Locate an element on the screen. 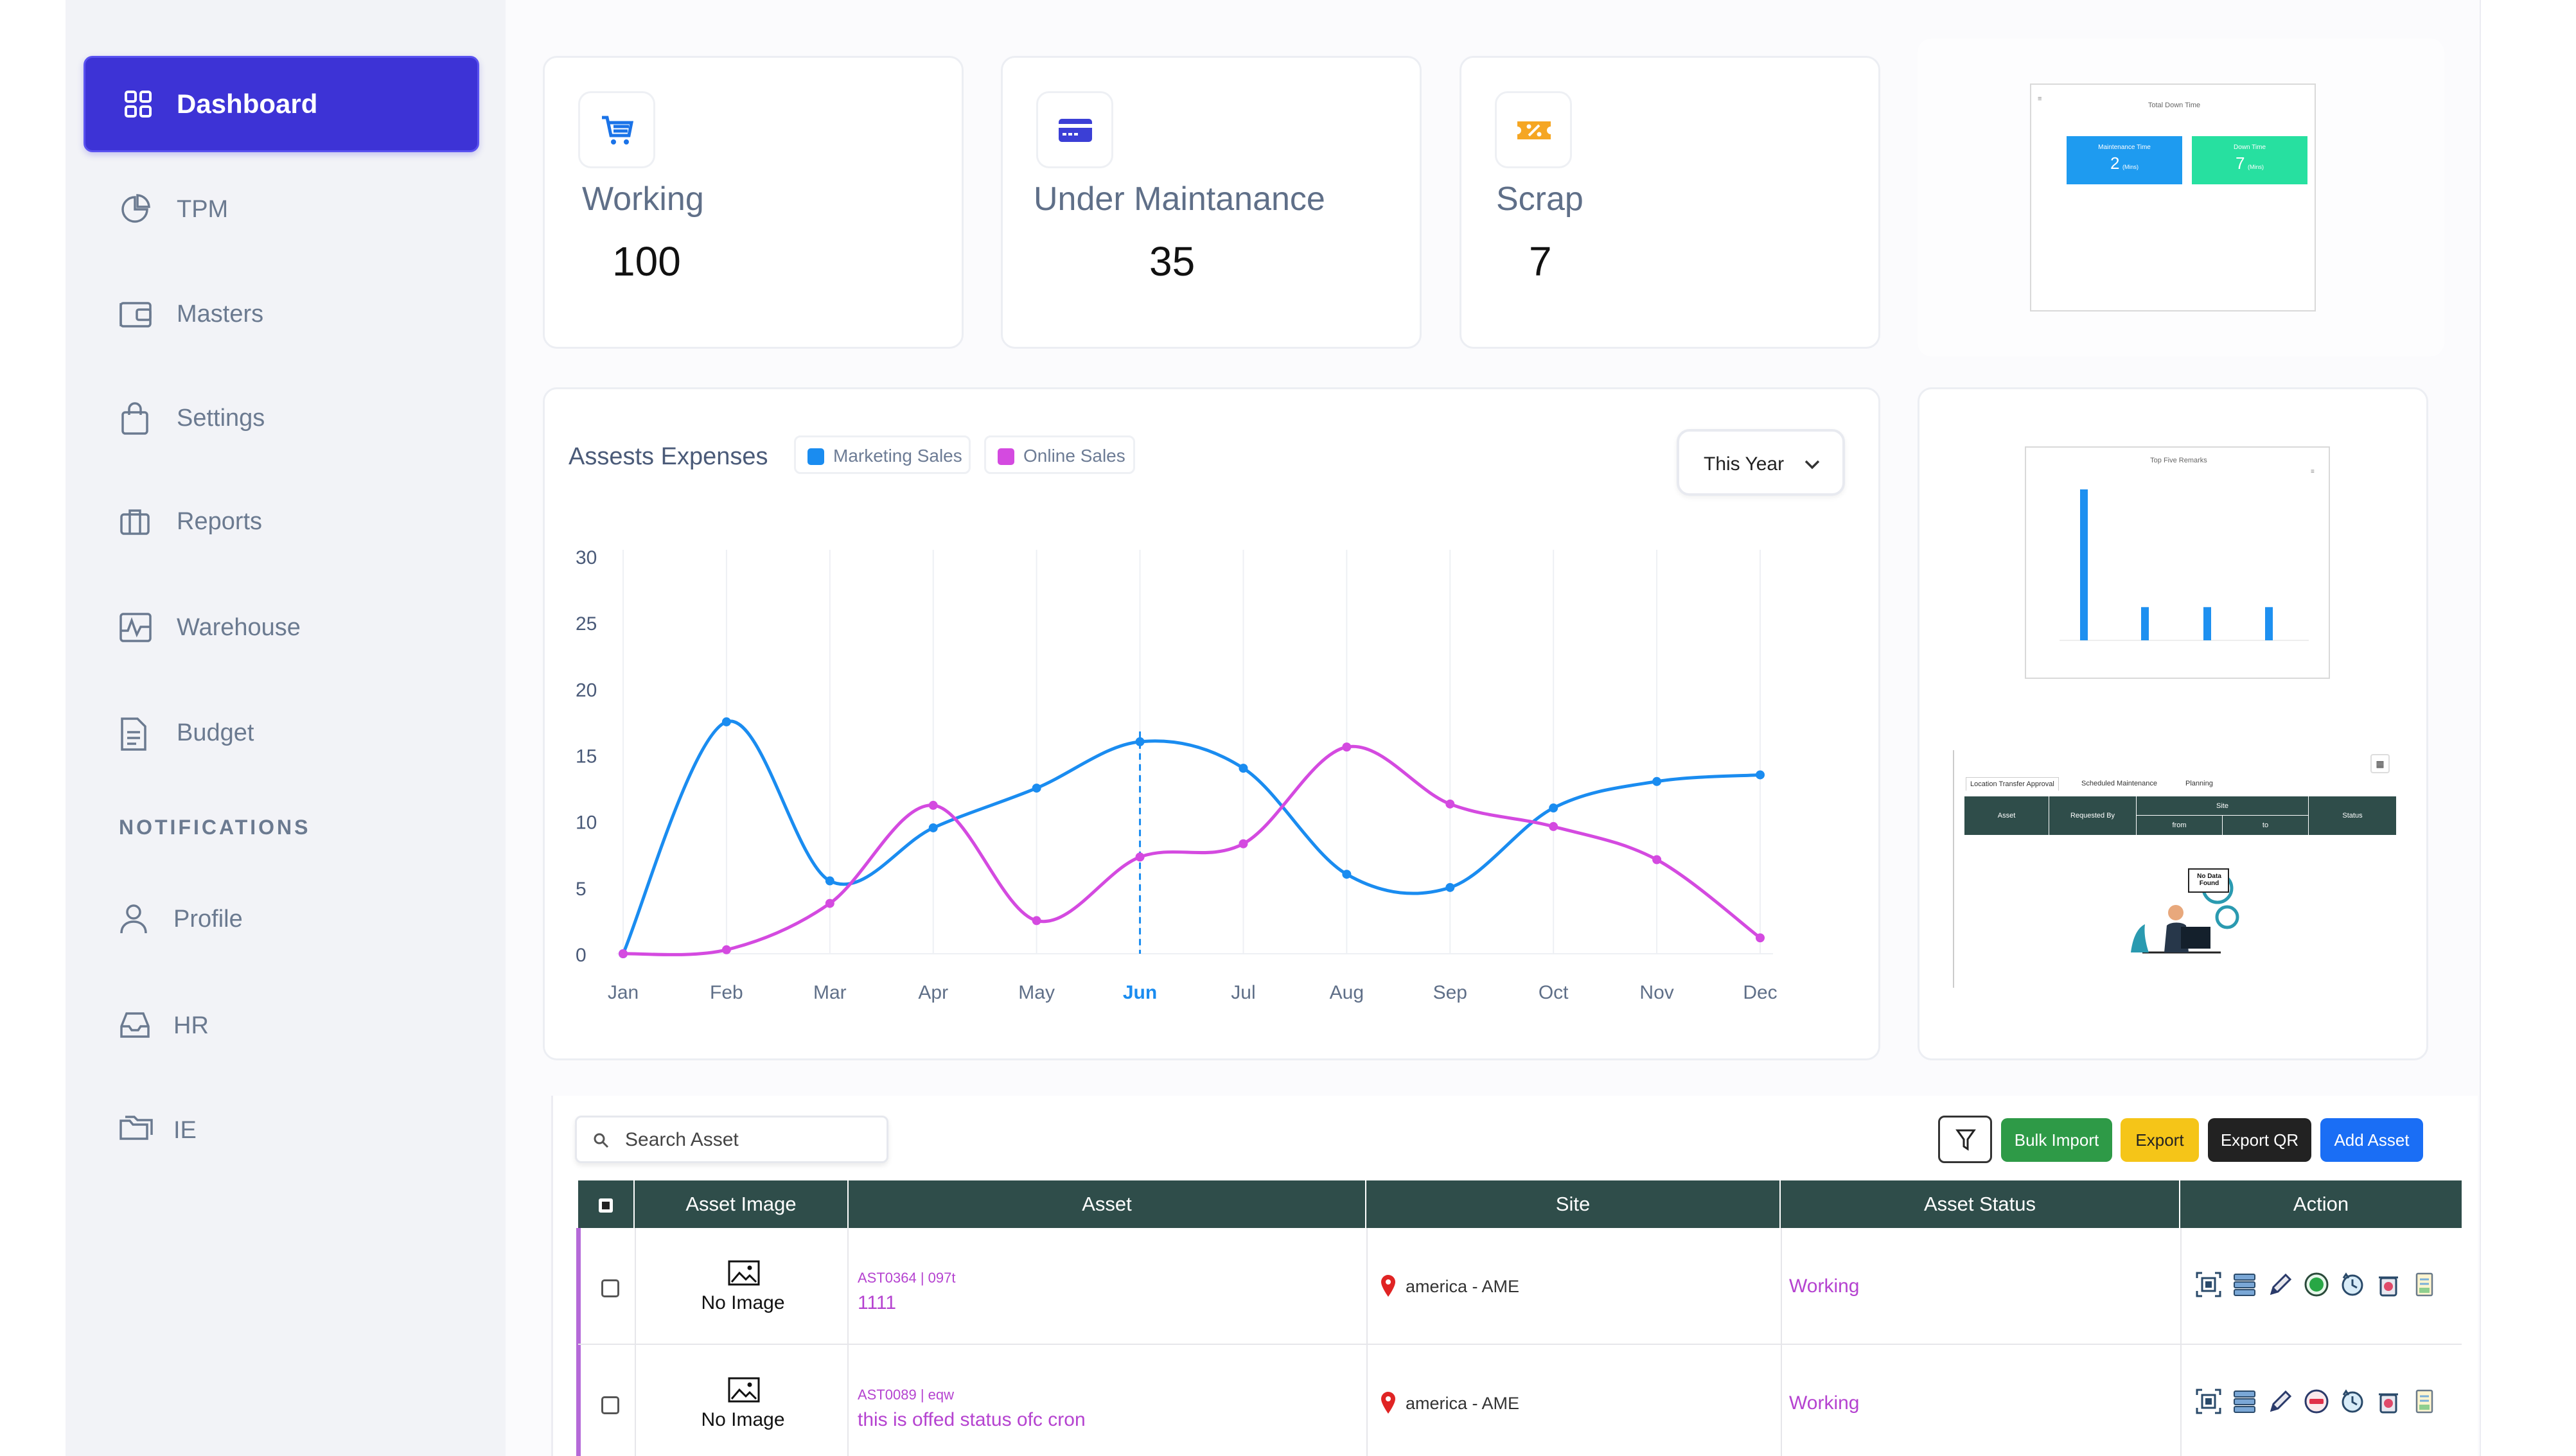 The height and width of the screenshot is (1456, 2576). stat-card-scrap: Scrap 7 is located at coordinates (1670, 202).